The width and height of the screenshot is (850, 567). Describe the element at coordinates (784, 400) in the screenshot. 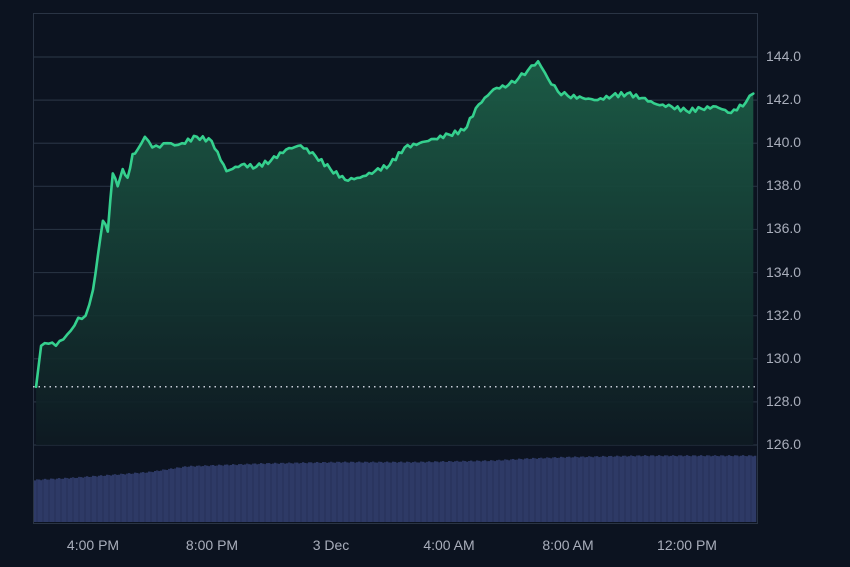

I see `y-tick-label: 128.0` at that location.